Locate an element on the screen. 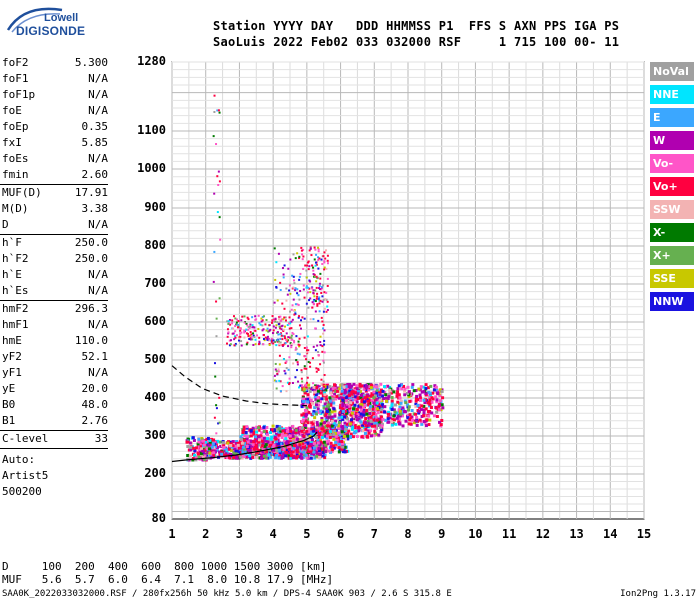 This screenshot has height=600, width=700. x-tick-label: 10 is located at coordinates (475, 534).